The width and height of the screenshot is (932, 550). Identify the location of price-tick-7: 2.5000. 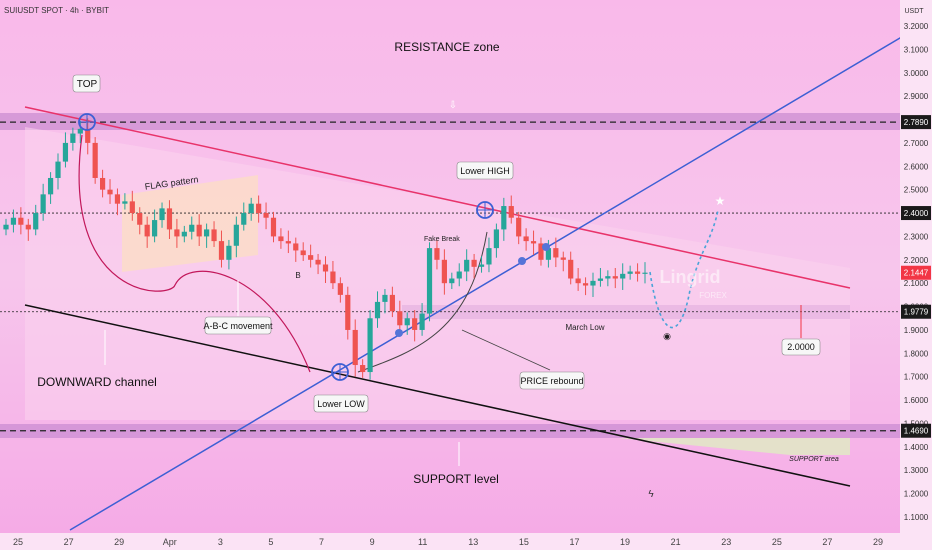
(916, 190).